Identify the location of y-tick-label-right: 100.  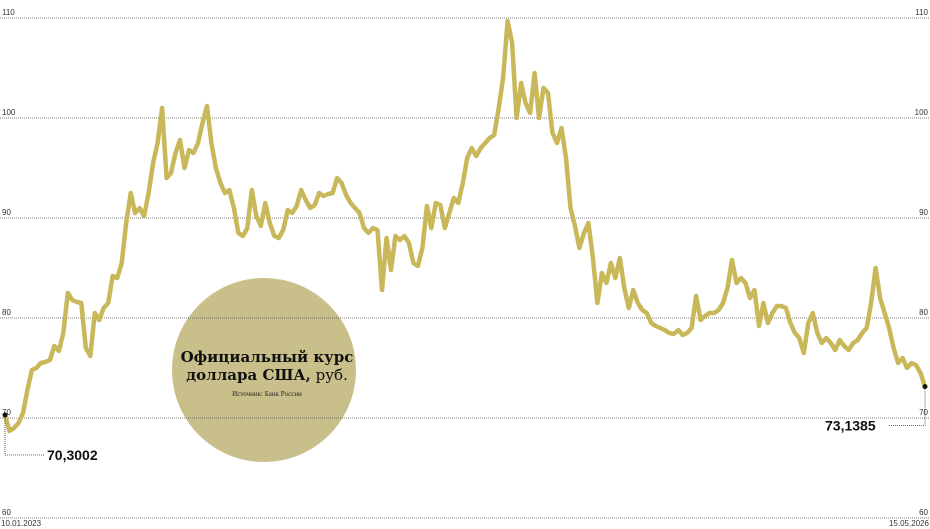
(922, 112).